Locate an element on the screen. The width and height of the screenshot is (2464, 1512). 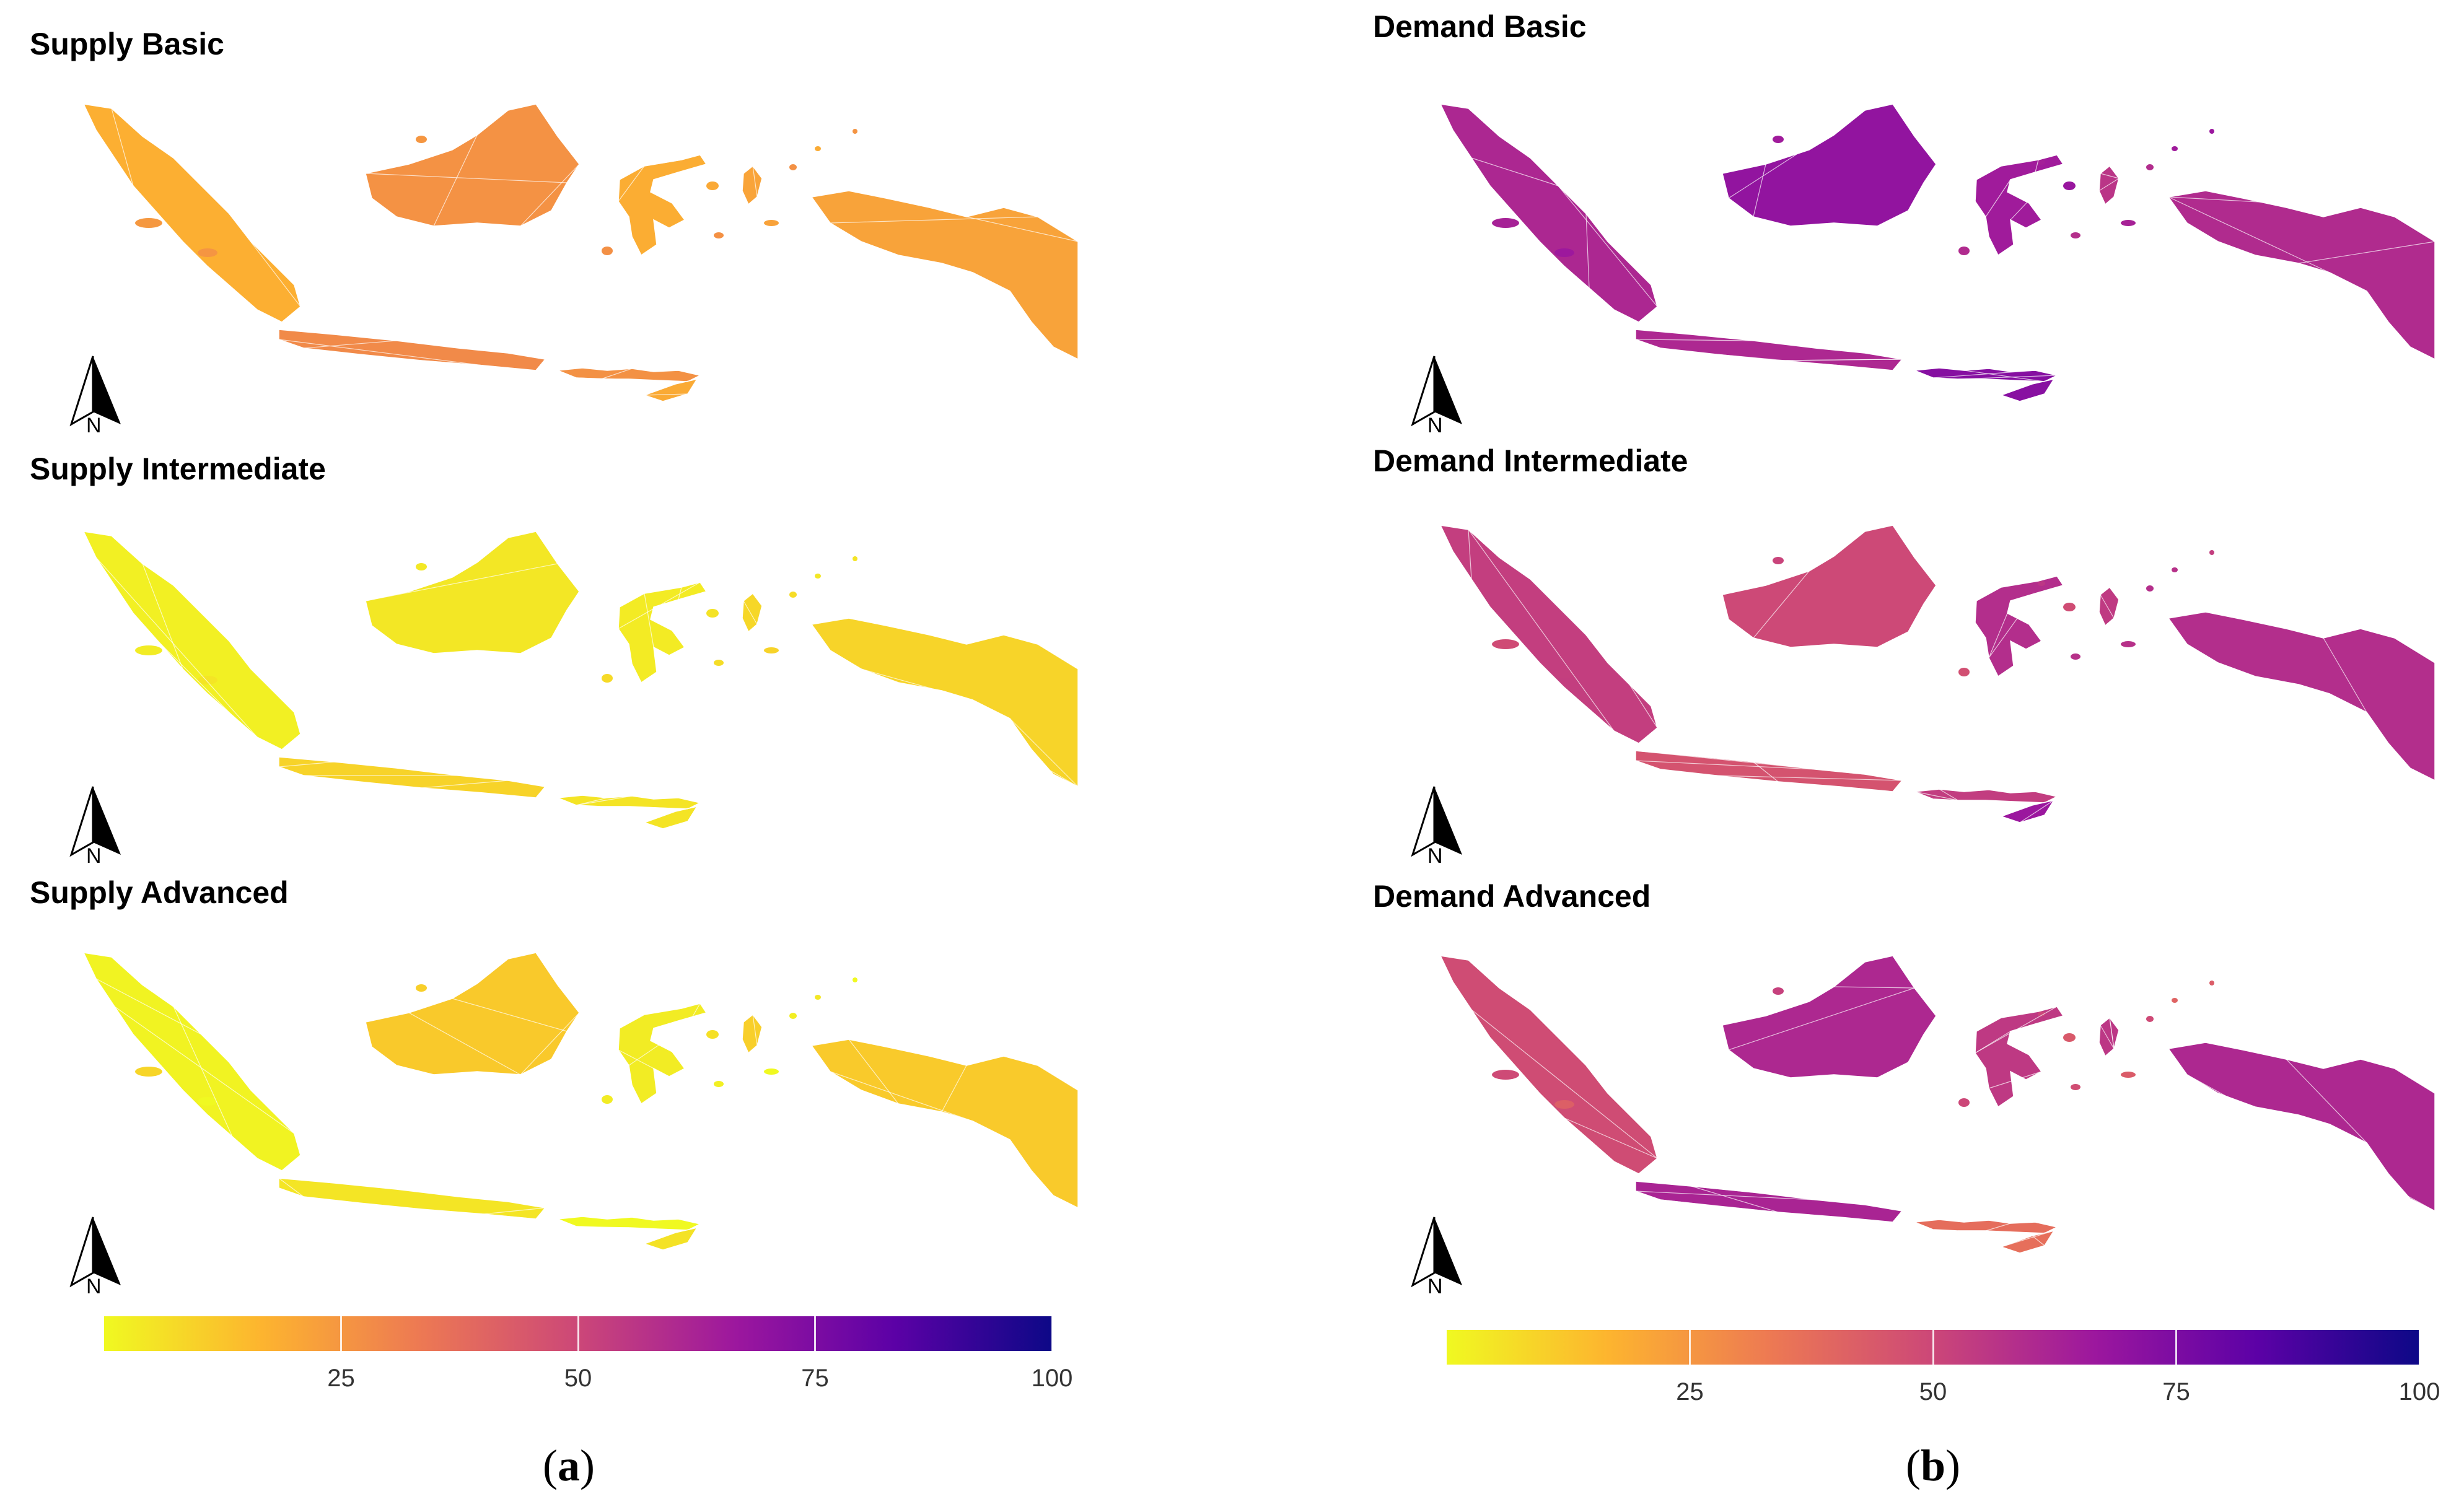
north-label: N is located at coordinates (1435, 854).